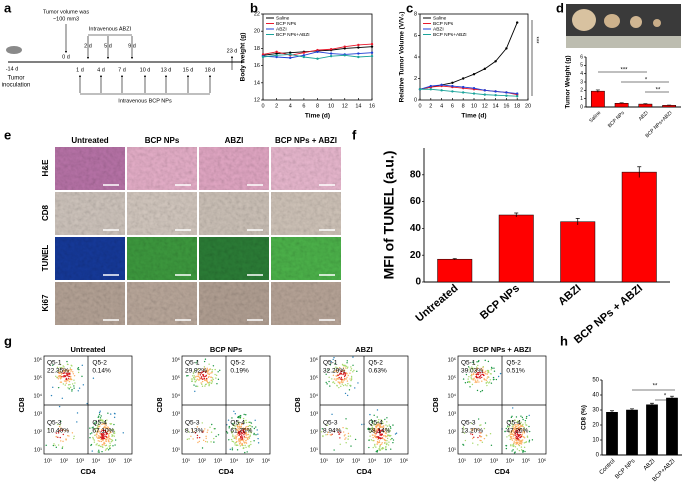  What do you see at coordinates (646, 81) in the screenshot?
I see `annotation: *` at bounding box center [646, 81].